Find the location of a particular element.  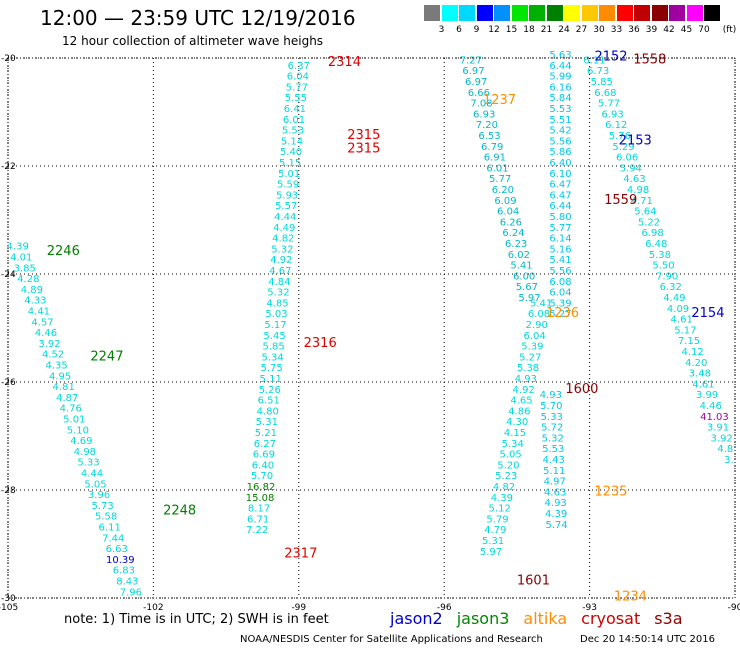

wave-height-value: 5.93 is located at coordinates (287, 195).